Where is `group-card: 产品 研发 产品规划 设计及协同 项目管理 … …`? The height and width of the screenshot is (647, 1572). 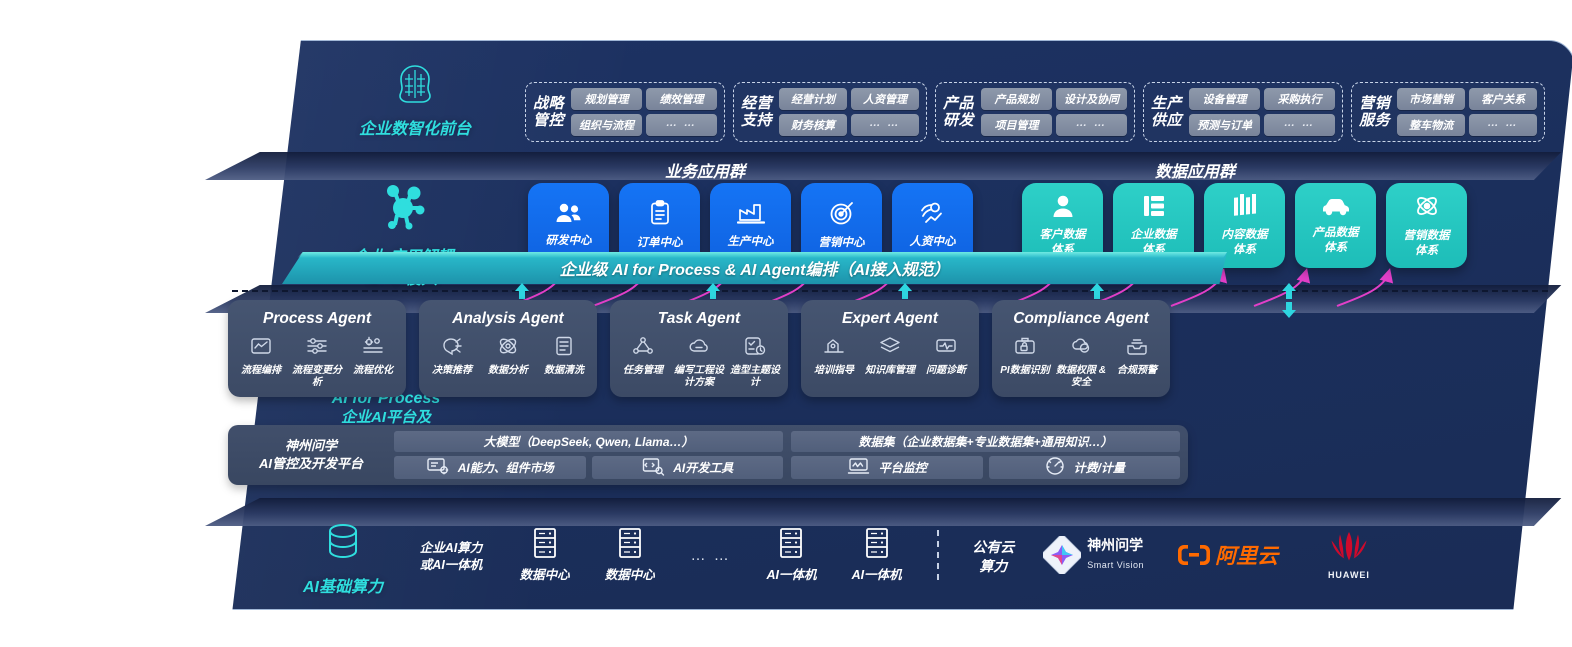 group-card: 产品 研发 产品规划 设计及协同 项目管理 … … is located at coordinates (1035, 112).